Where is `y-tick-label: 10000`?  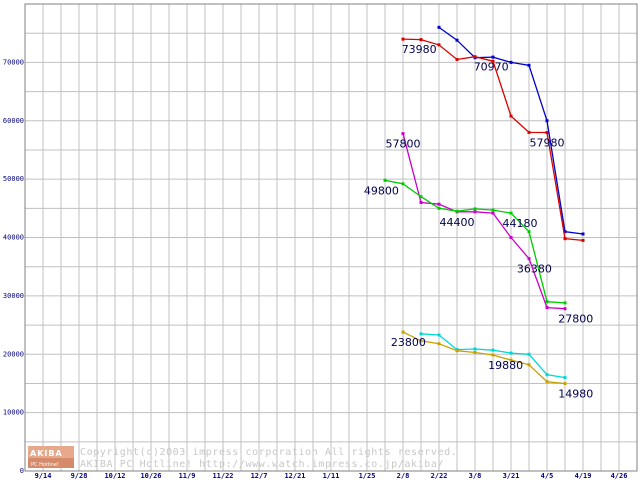
y-tick-label: 10000 is located at coordinates (13, 413).